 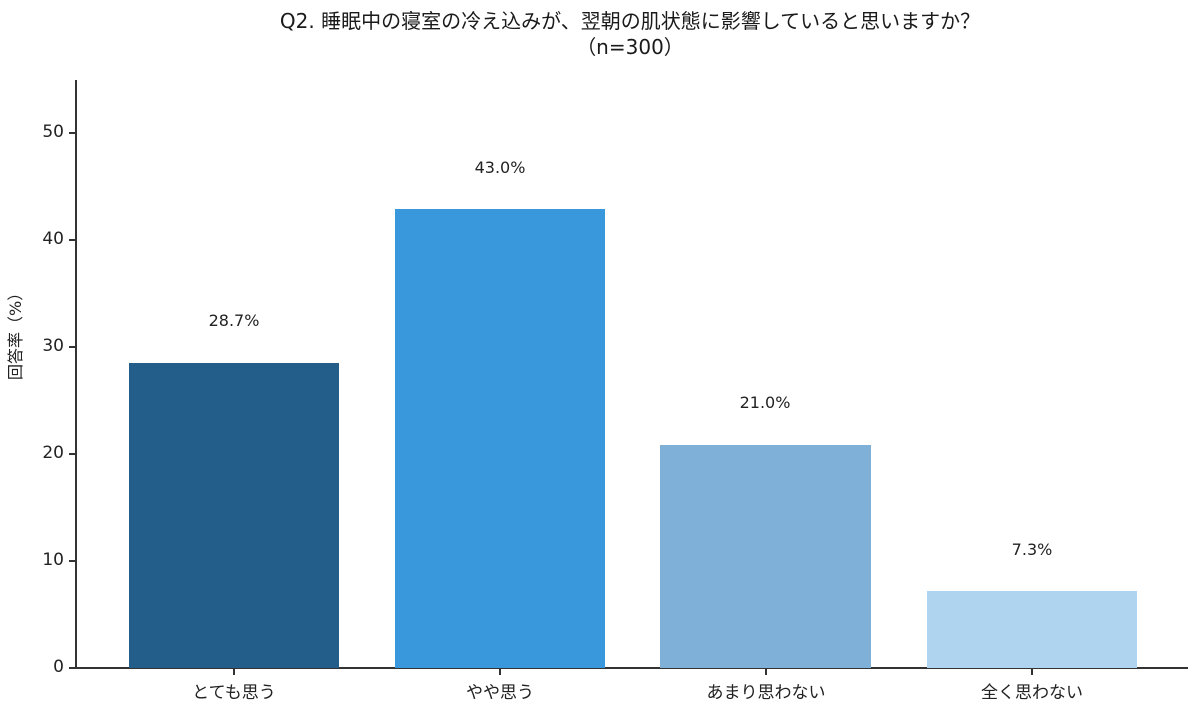 What do you see at coordinates (500, 693) in the screenshot?
I see `x-tick-label: やや思う` at bounding box center [500, 693].